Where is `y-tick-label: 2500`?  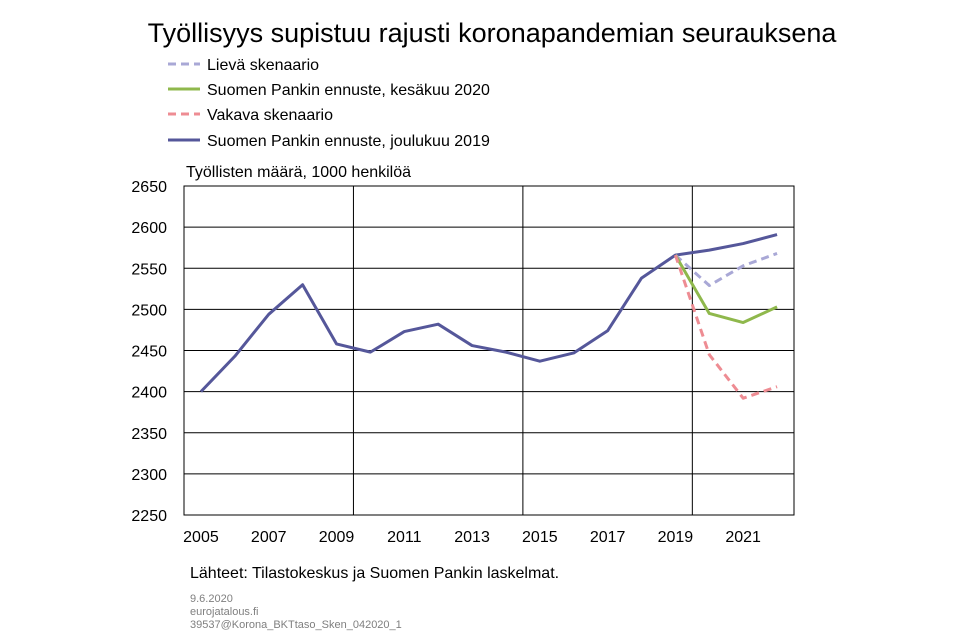 y-tick-label: 2500 is located at coordinates (149, 310).